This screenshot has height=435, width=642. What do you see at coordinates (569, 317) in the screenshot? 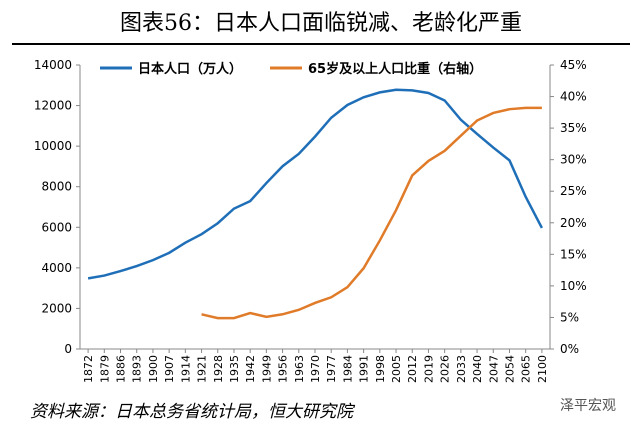
I see `y2-tick-label: 5%` at bounding box center [569, 317].